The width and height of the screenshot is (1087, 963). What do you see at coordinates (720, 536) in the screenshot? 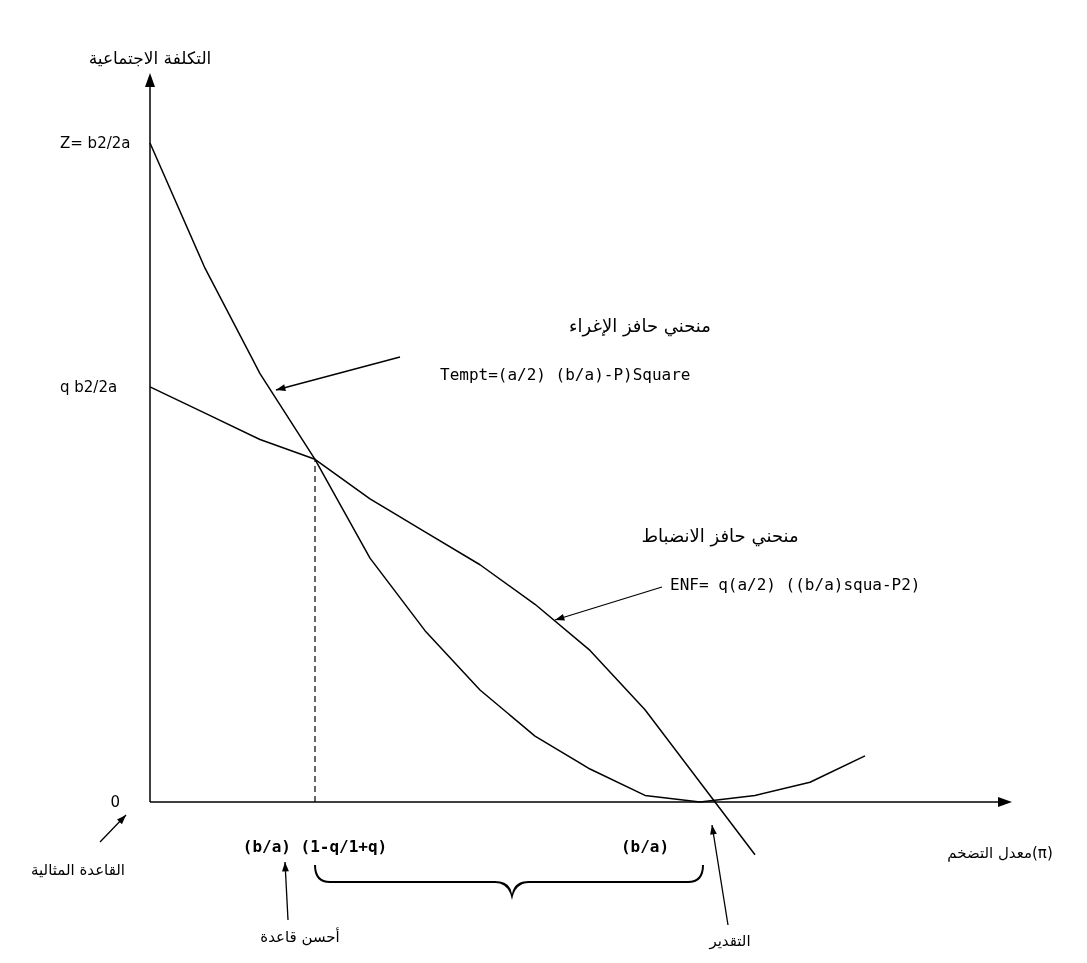
I see `annotation: منحني حافز الانضباط` at bounding box center [720, 536].